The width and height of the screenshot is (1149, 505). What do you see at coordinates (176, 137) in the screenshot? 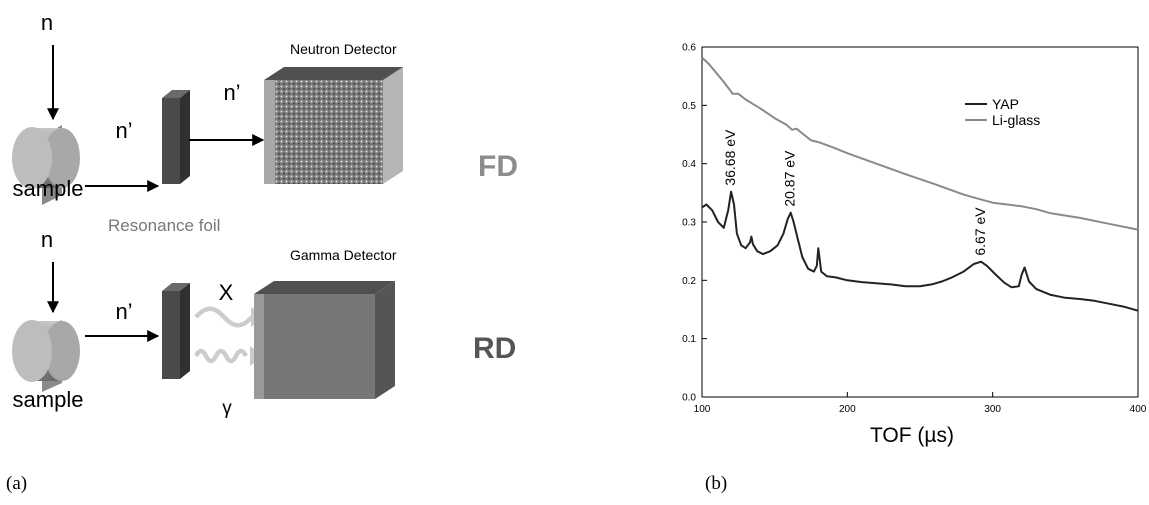
I see `filter-plate-top` at bounding box center [176, 137].